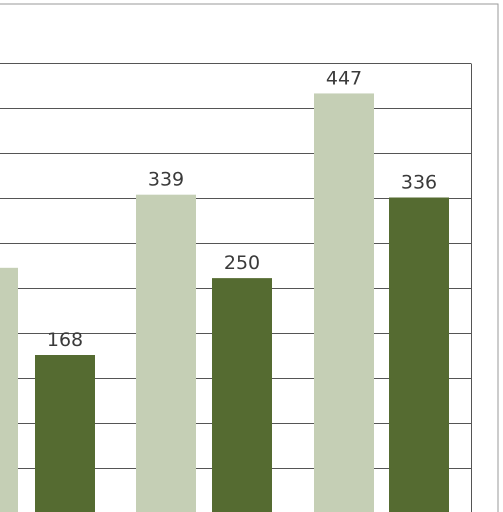 This screenshot has width=503, height=512. I want to click on data-label-series-2-group-2: 250, so click(242, 263).